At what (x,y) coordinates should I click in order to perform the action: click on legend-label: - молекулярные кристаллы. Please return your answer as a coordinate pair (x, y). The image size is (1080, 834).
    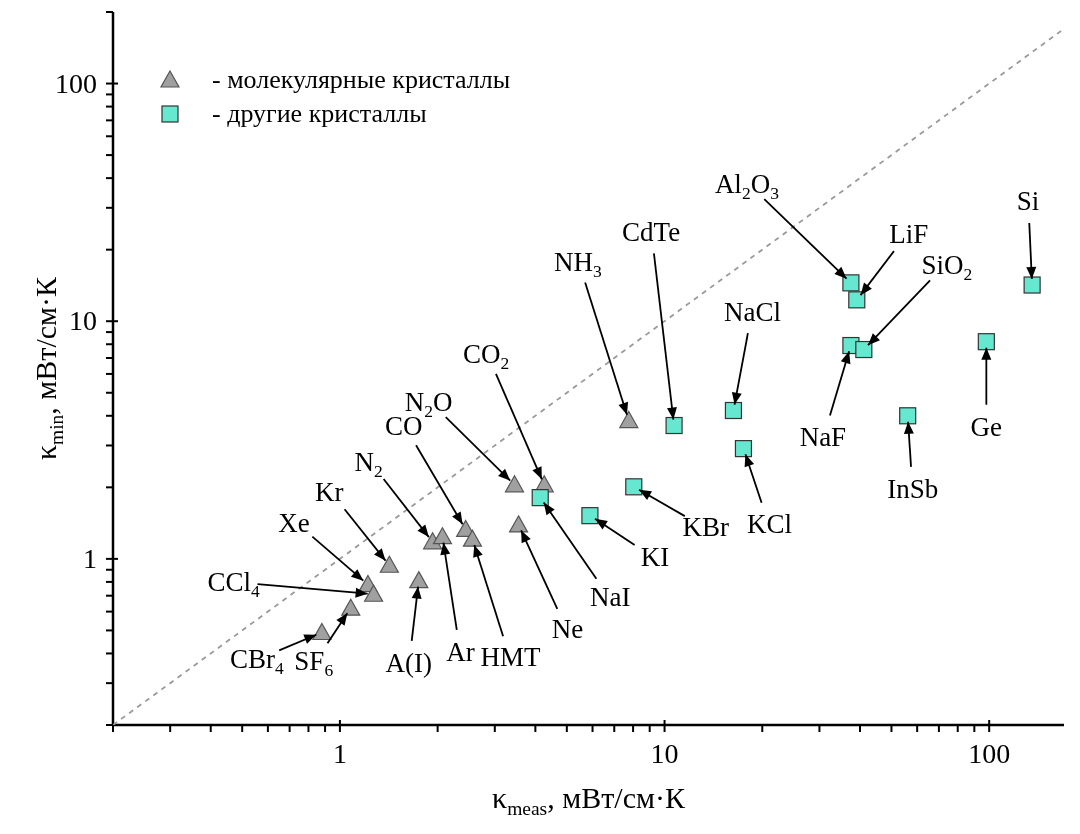
    Looking at the image, I should click on (361, 80).